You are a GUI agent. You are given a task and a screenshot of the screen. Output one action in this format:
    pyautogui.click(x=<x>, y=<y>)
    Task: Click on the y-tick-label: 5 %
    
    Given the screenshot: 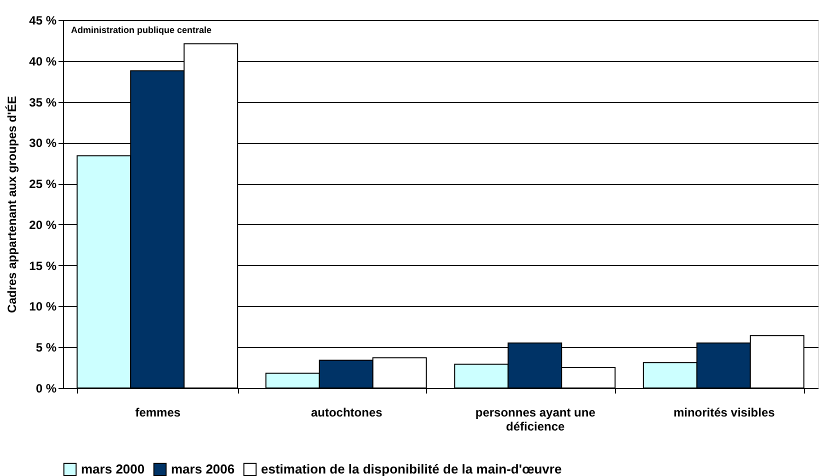 What is the action you would take?
    pyautogui.click(x=46, y=347)
    